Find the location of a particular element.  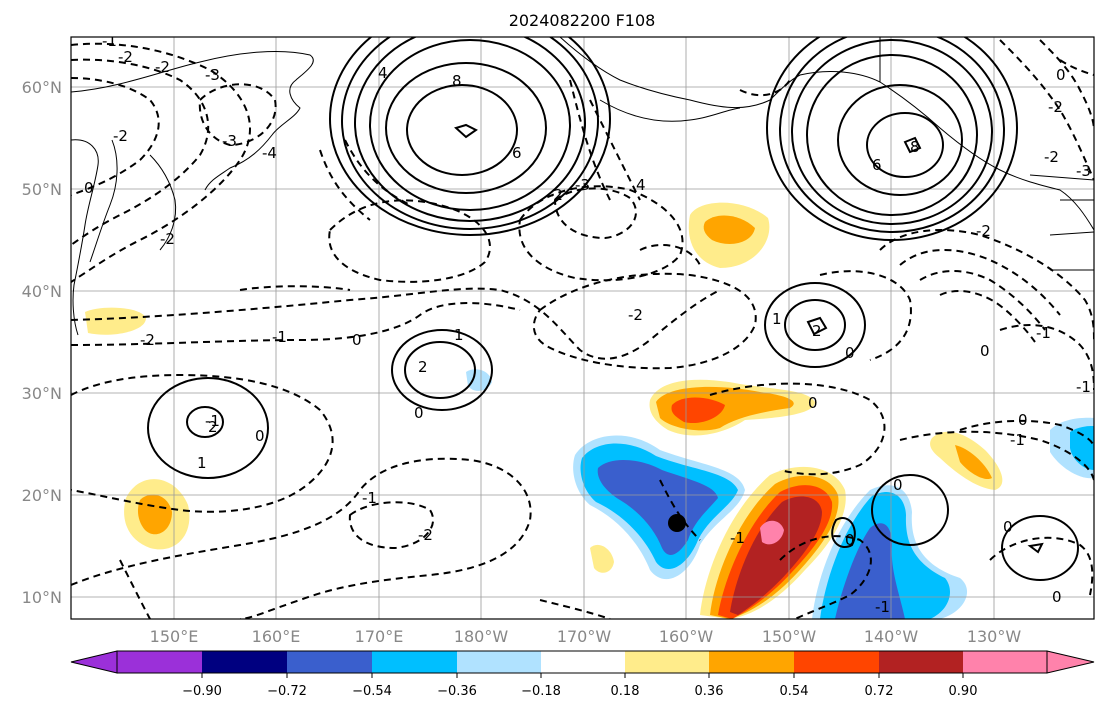

contour-label: -4 is located at coordinates (269, 153).